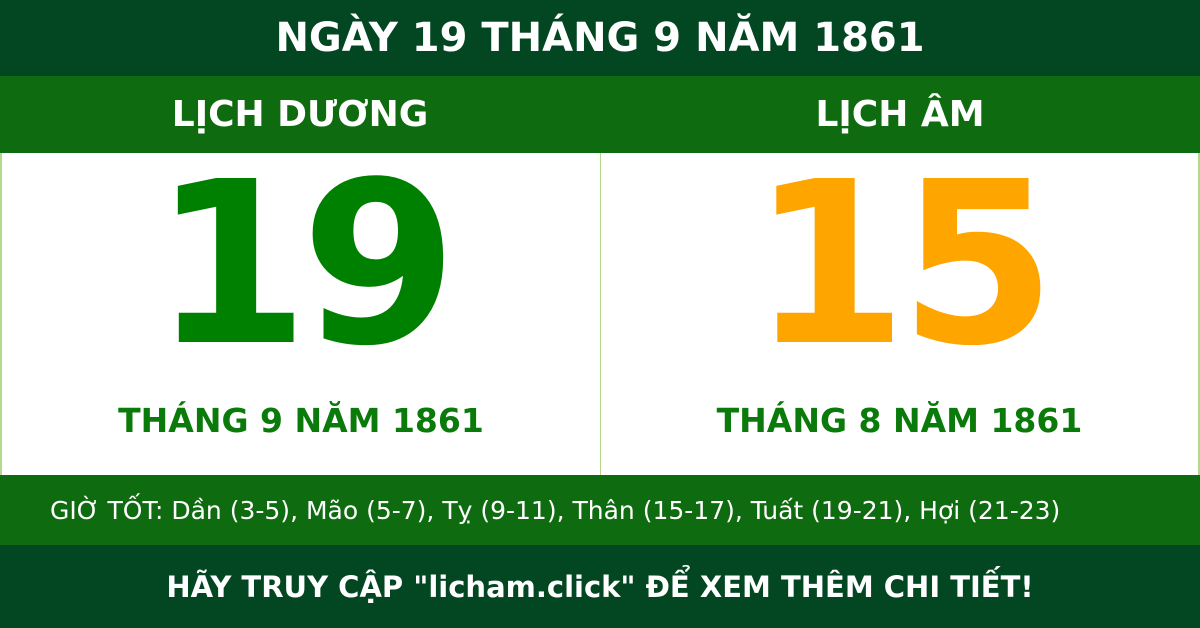 The height and width of the screenshot is (628, 1200). I want to click on solar-label: LỊCH DƯƠNG, so click(300, 114).